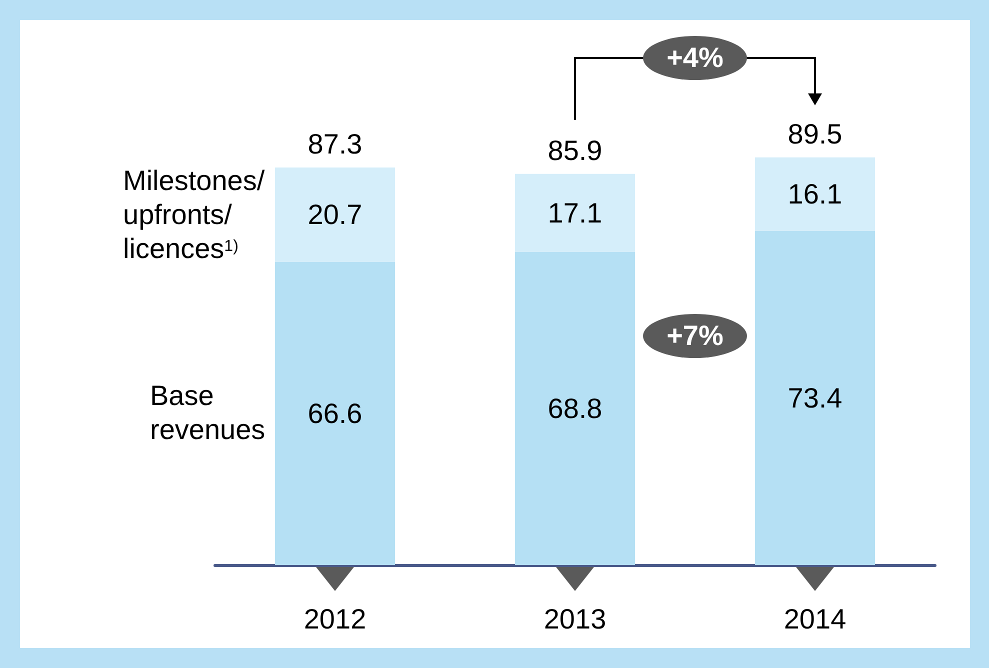 The image size is (989, 668). What do you see at coordinates (575, 150) in the screenshot?
I see `total-label: 85.9` at bounding box center [575, 150].